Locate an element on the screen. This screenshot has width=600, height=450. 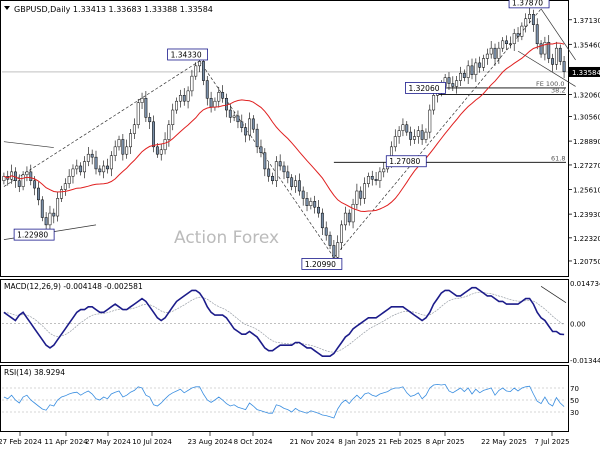
x-tick-label: 23 Aug 2024 is located at coordinates (210, 442).